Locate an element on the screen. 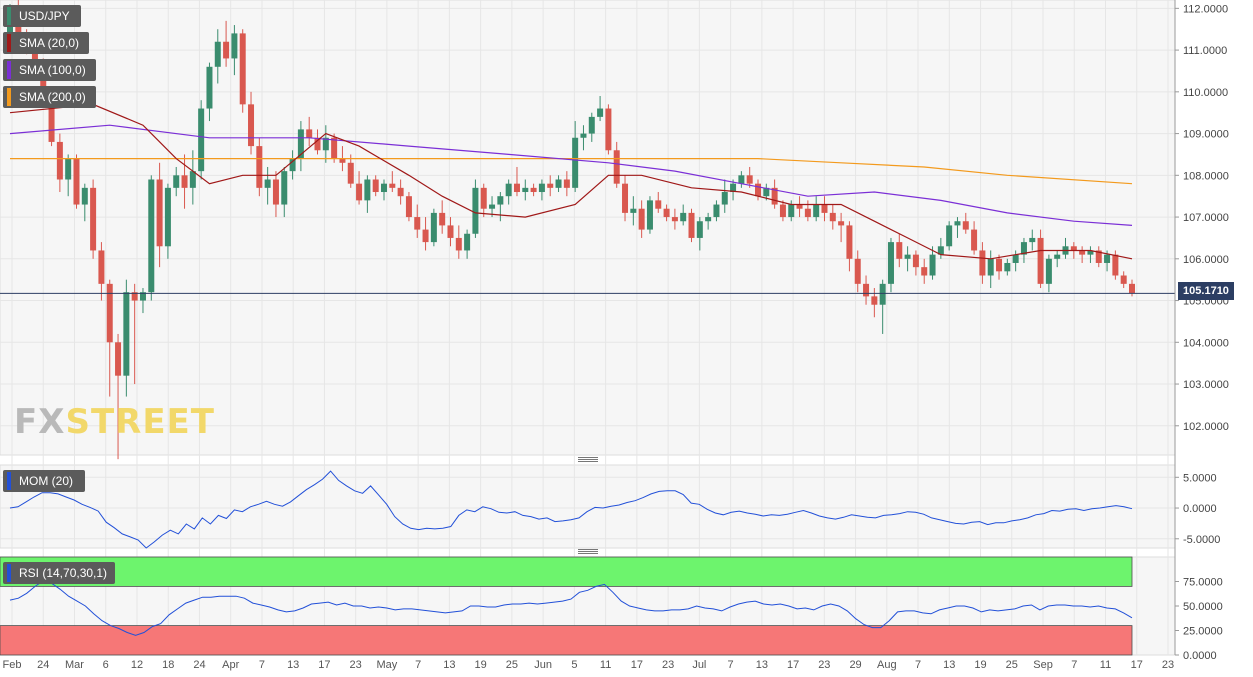  sma200-swatch is located at coordinates (9, 97).